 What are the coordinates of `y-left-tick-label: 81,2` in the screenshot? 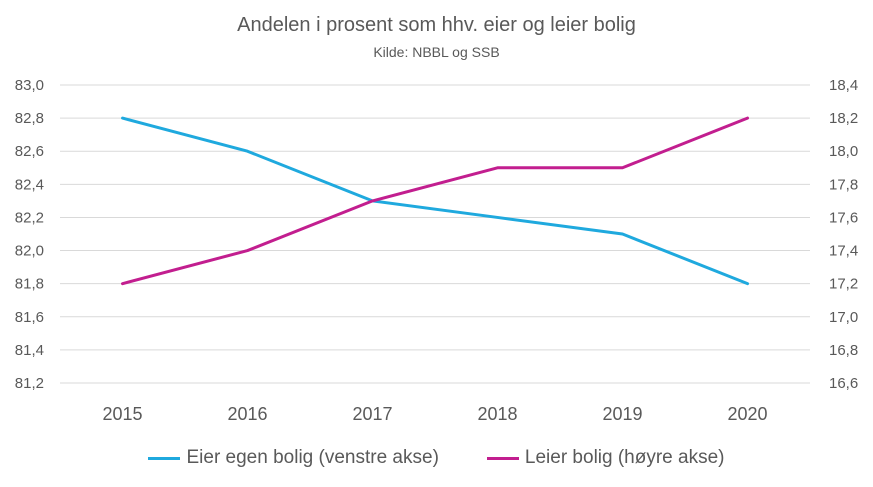 It's located at (29, 383).